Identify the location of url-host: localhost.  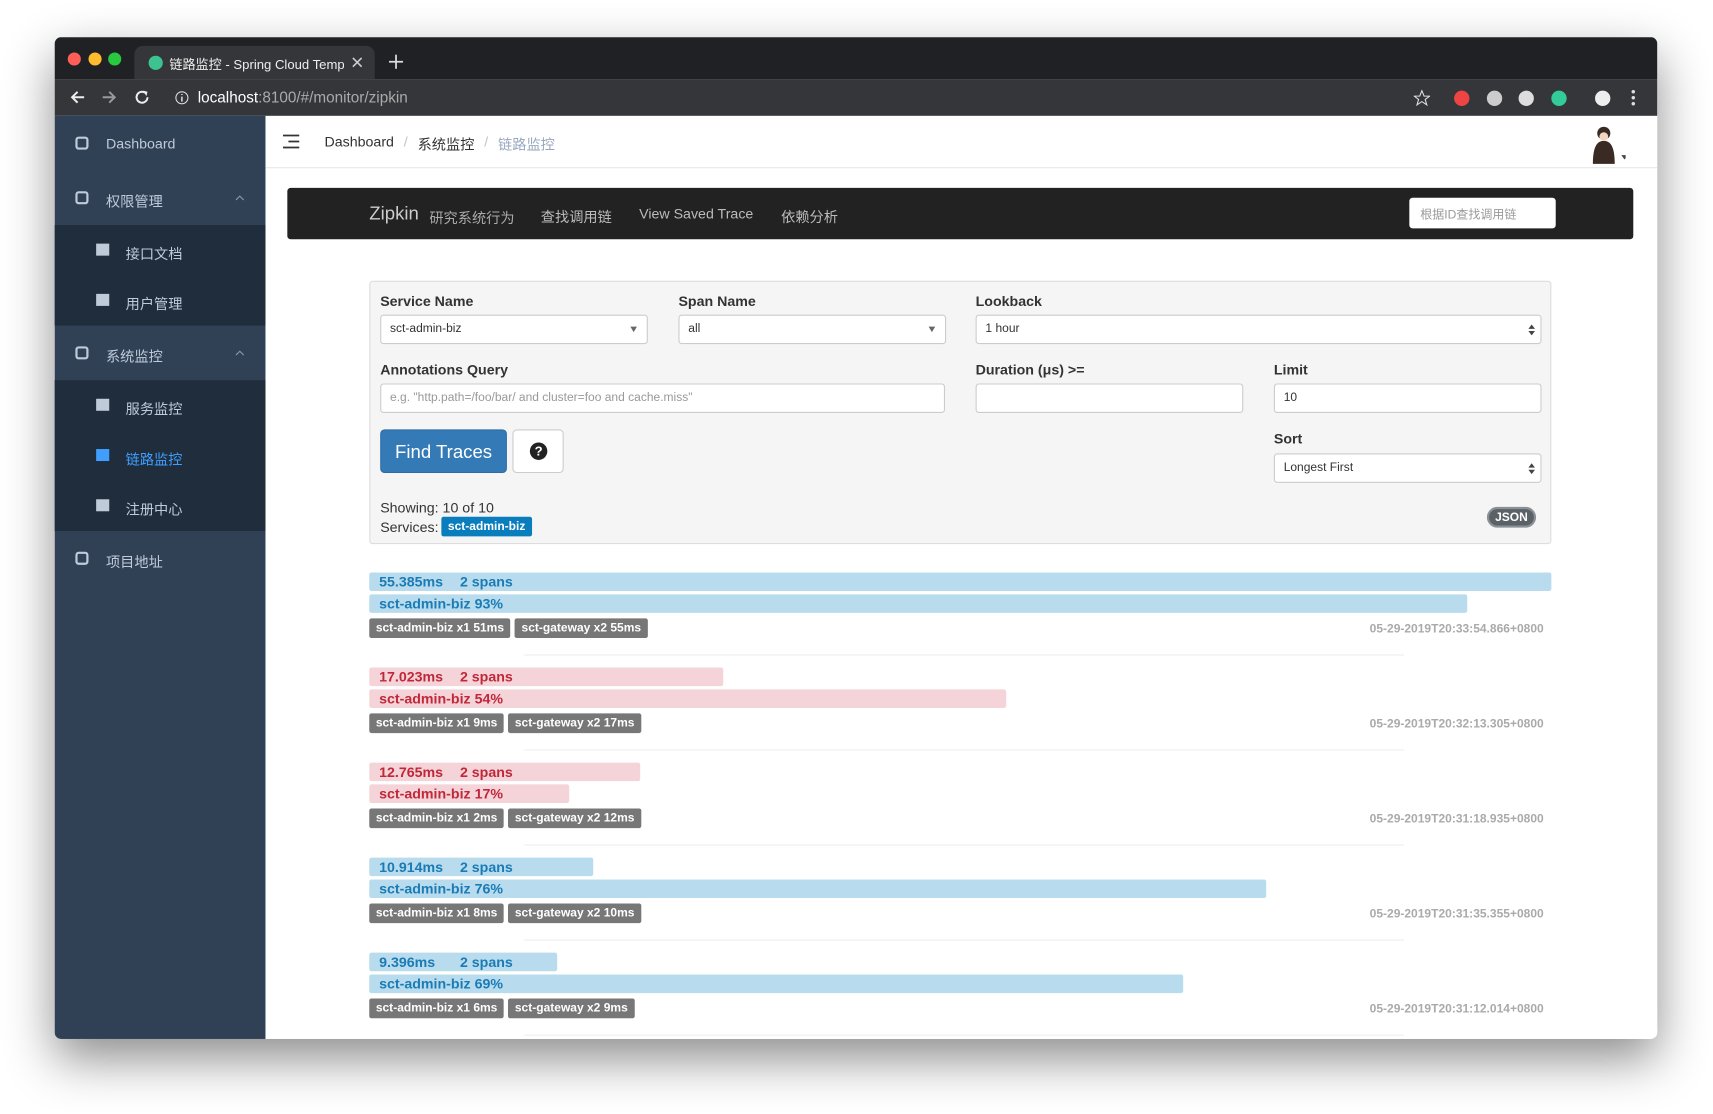
(228, 97).